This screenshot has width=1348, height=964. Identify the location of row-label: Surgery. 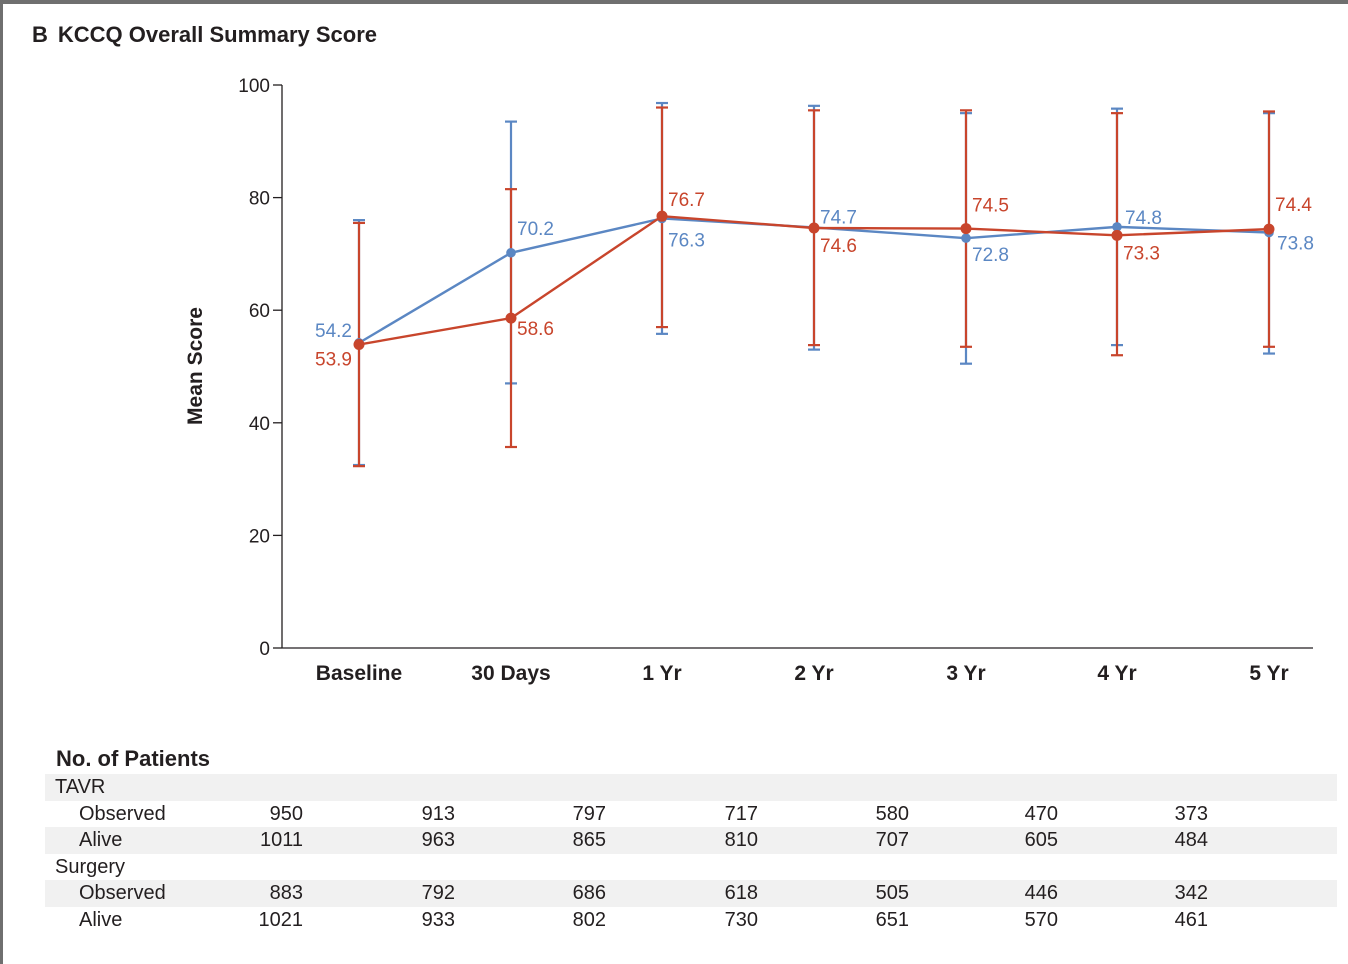
(90, 866).